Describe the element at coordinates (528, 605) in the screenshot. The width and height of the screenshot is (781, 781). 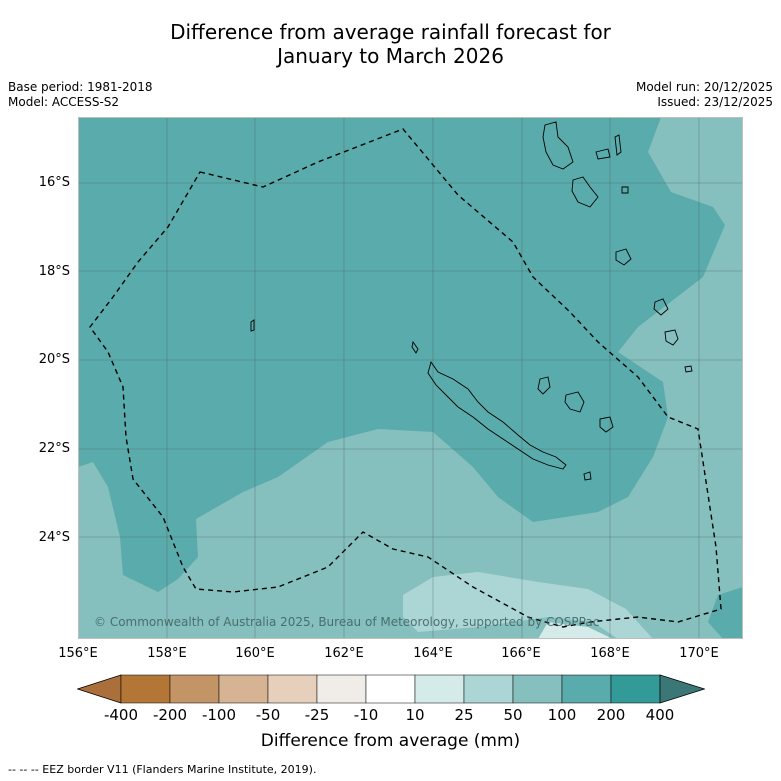
I see `band-50-region` at that location.